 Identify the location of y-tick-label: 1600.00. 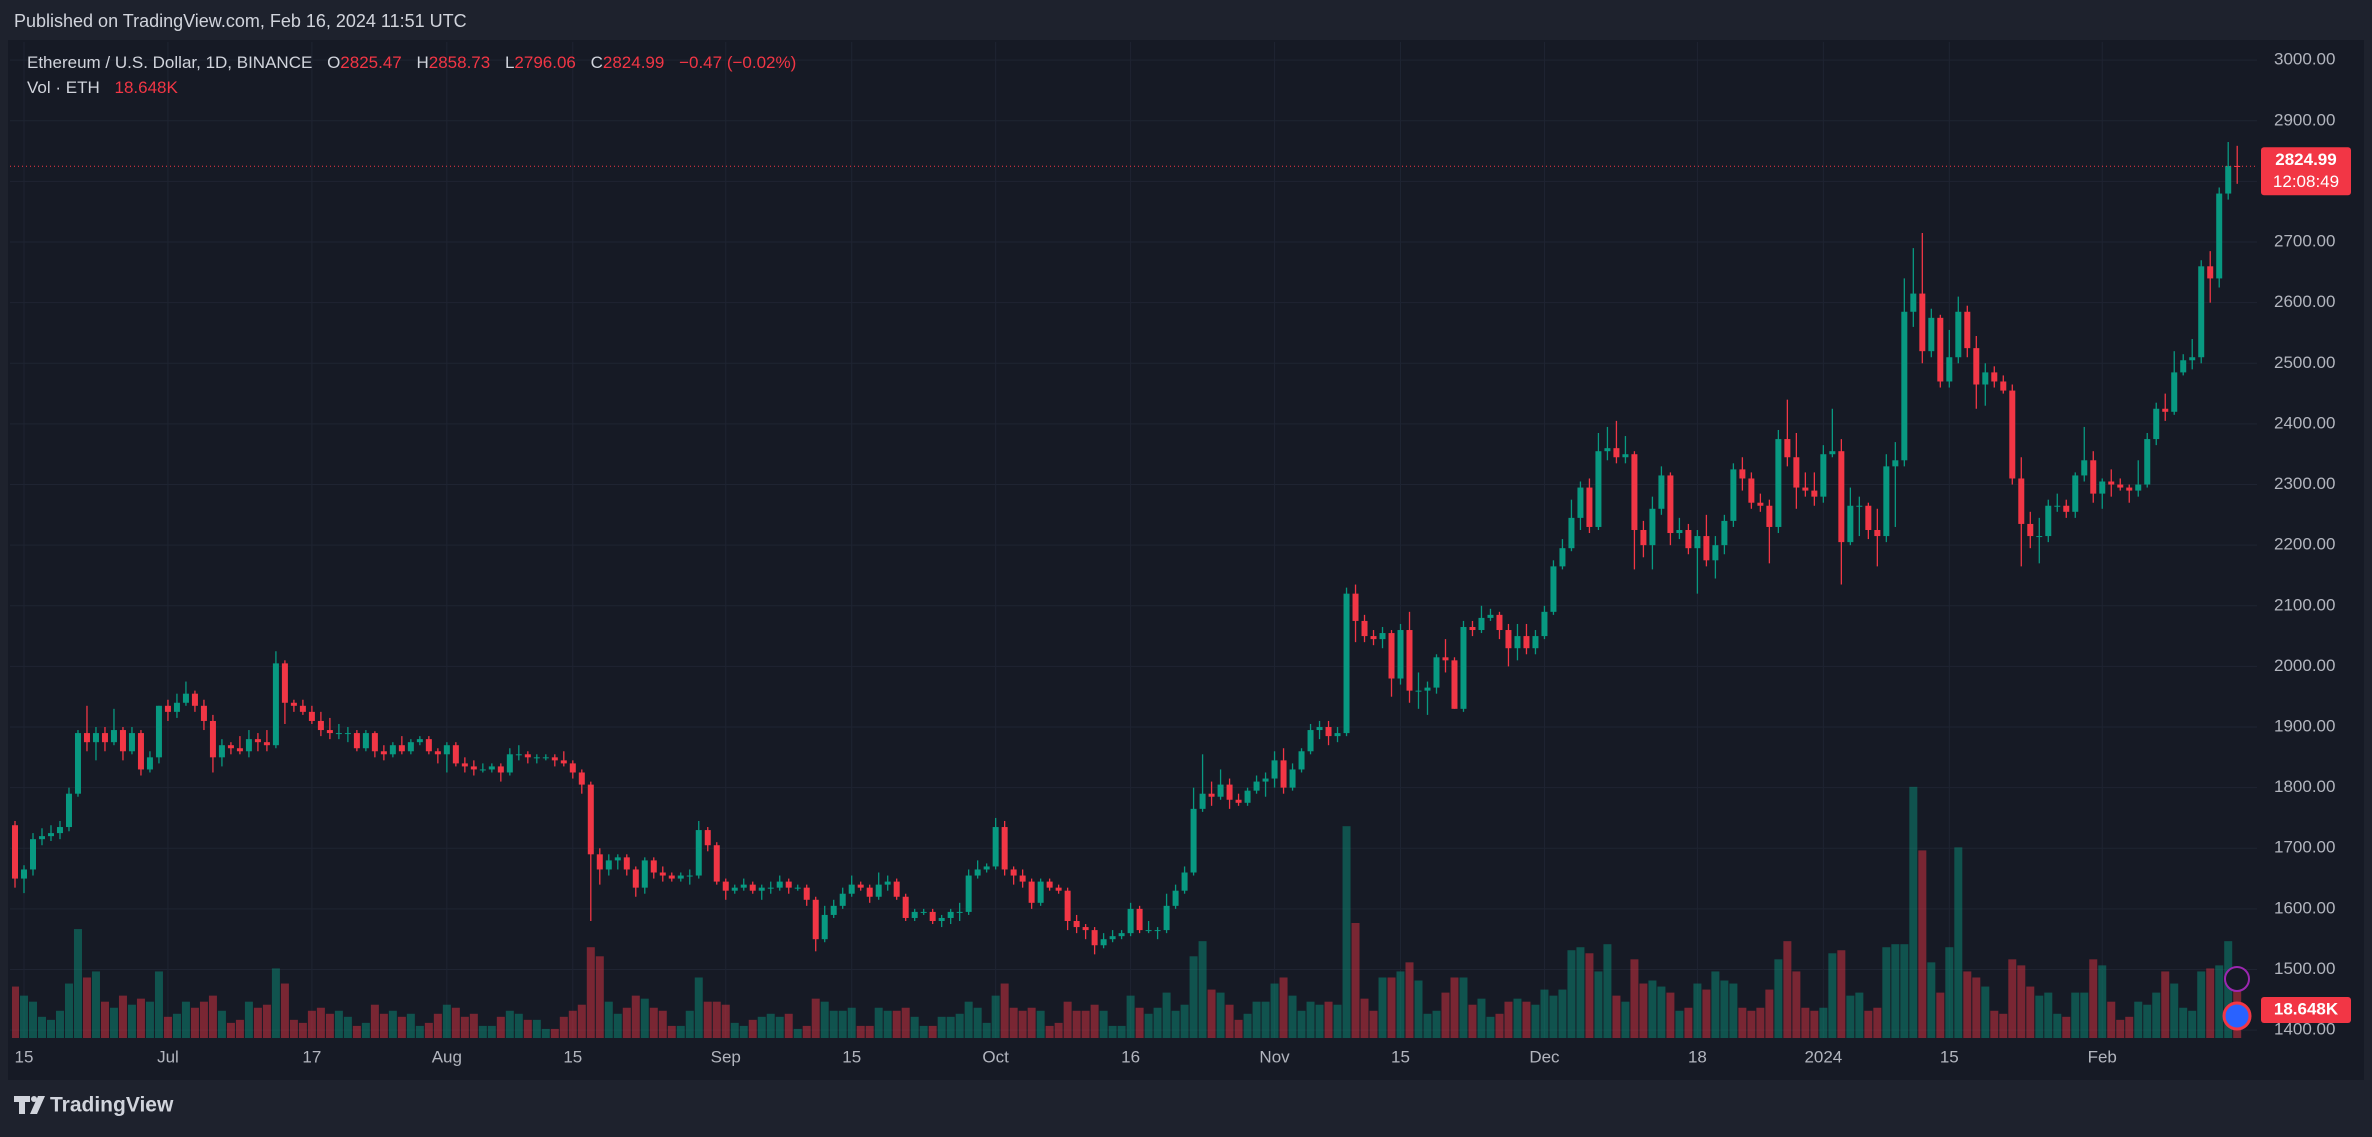
(2304, 907).